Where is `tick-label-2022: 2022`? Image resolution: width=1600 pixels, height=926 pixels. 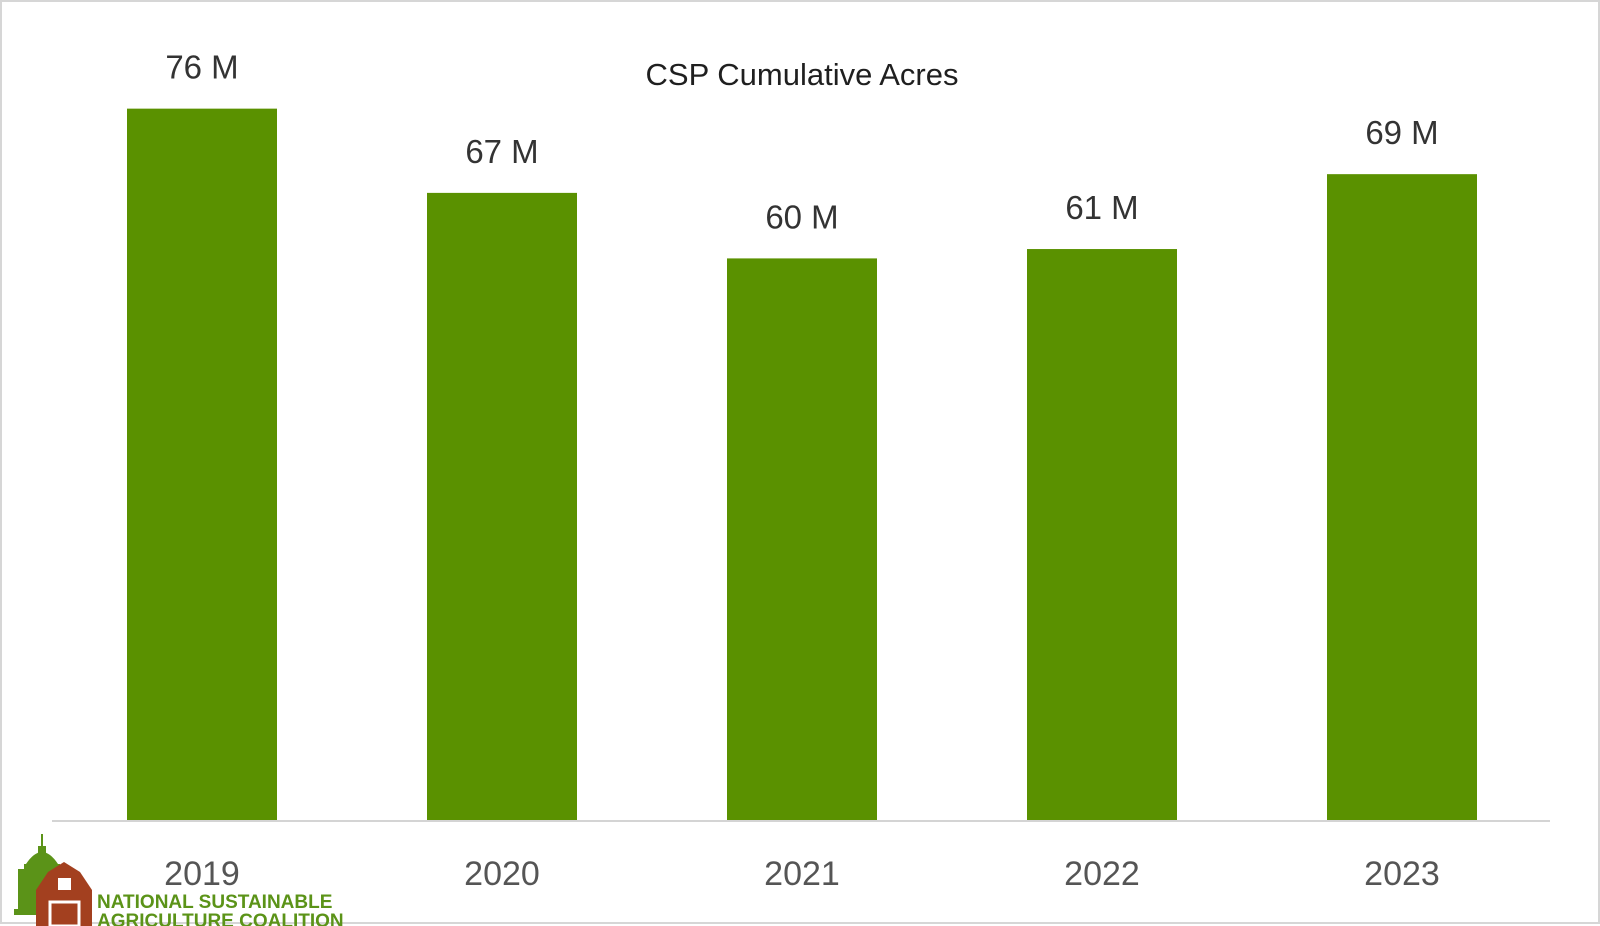
tick-label-2022: 2022 is located at coordinates (1102, 874).